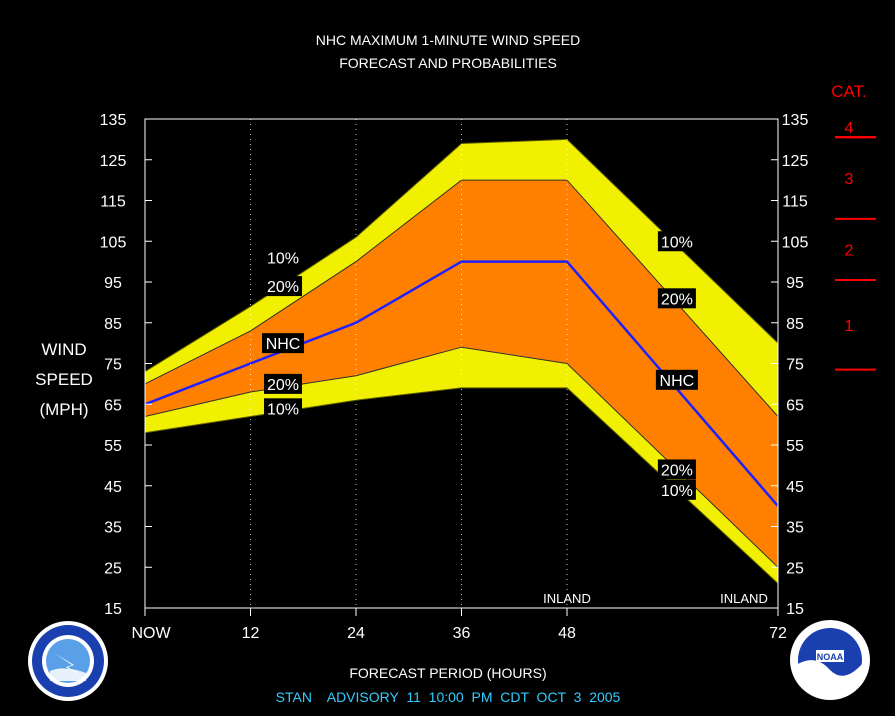 This screenshot has width=895, height=716. Describe the element at coordinates (68, 661) in the screenshot. I see `nws-logo` at that location.